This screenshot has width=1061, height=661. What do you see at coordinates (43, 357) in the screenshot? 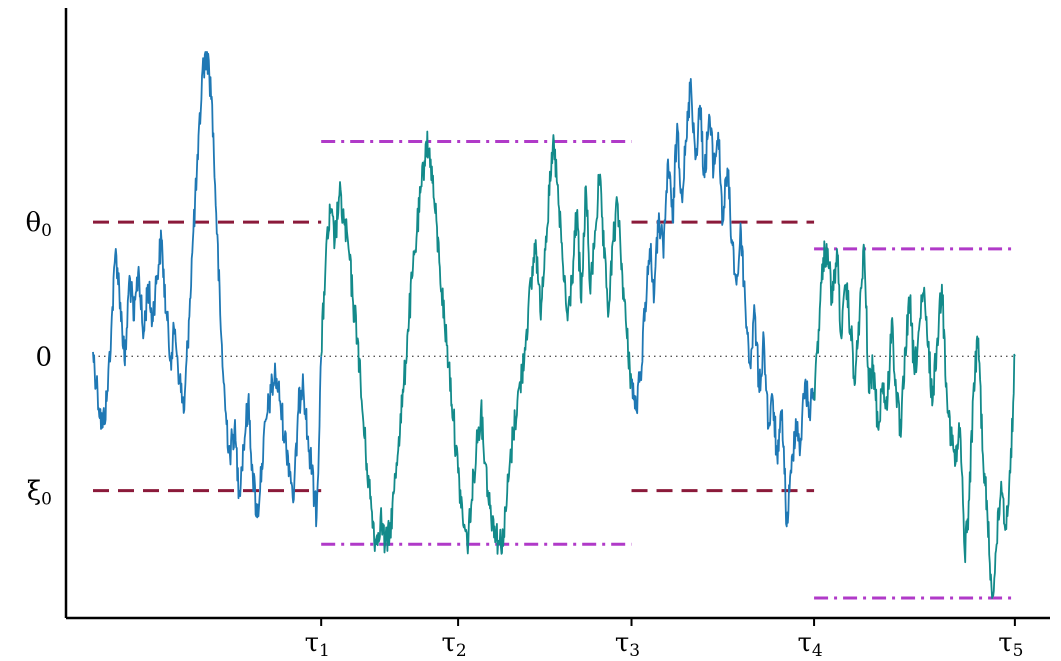
I see `y-tick-label-1: 0` at bounding box center [43, 357].